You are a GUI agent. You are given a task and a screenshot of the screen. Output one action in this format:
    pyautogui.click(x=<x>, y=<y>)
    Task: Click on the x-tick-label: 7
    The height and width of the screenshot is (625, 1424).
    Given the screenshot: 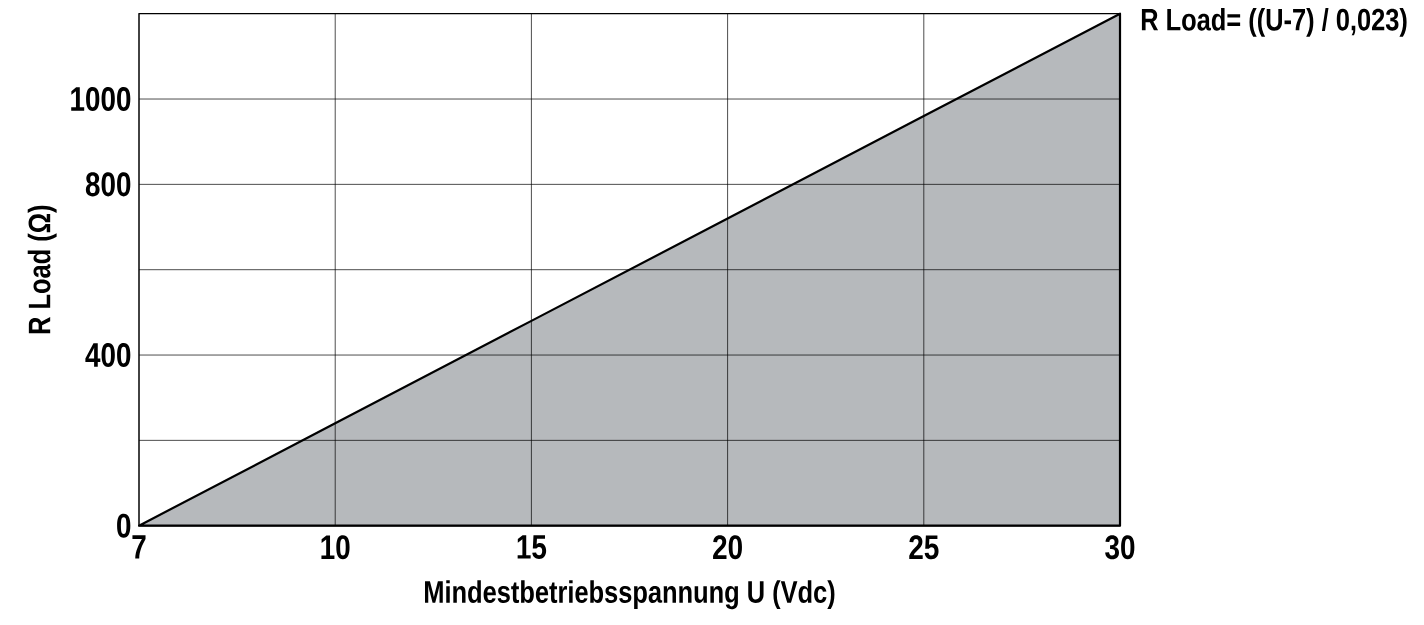 What is the action you would take?
    pyautogui.click(x=139, y=547)
    